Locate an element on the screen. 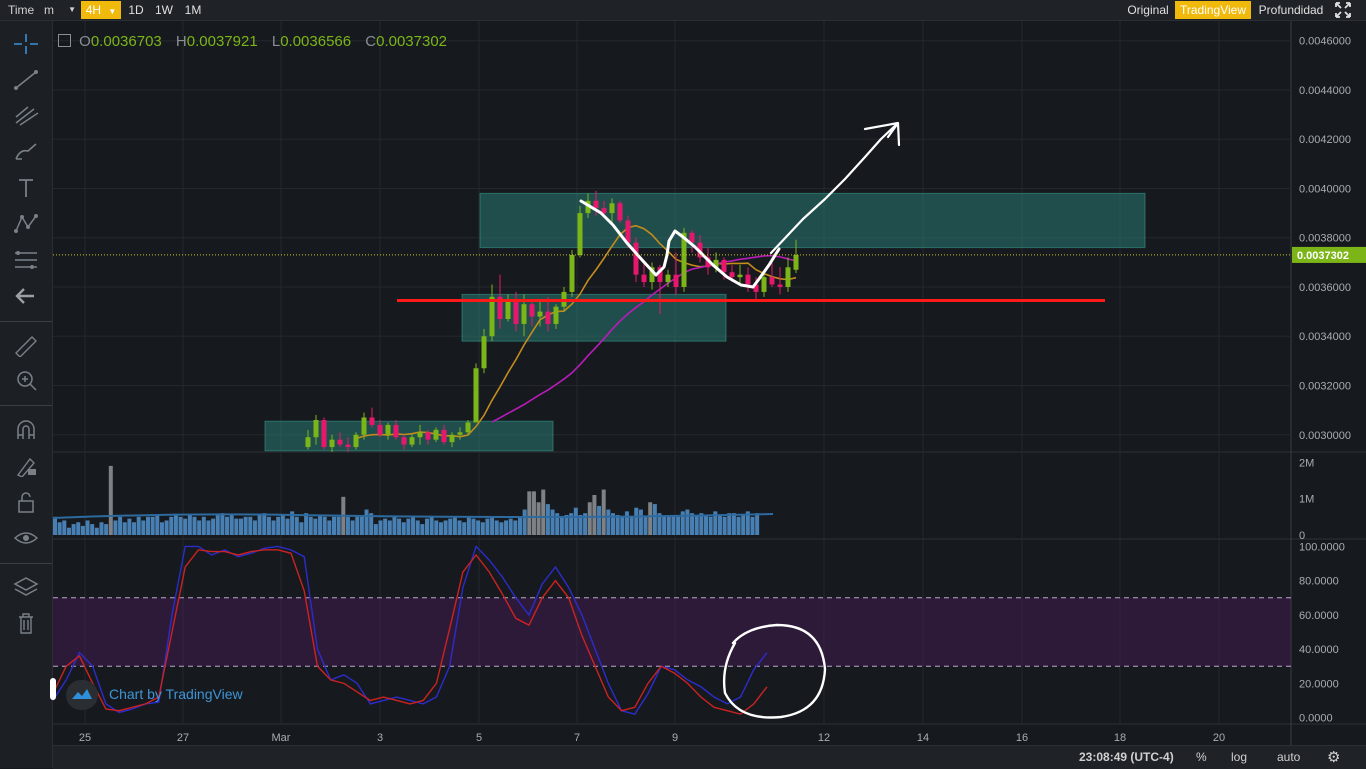 This screenshot has height=769, width=1366. time-axis-label: 20 is located at coordinates (1219, 738).